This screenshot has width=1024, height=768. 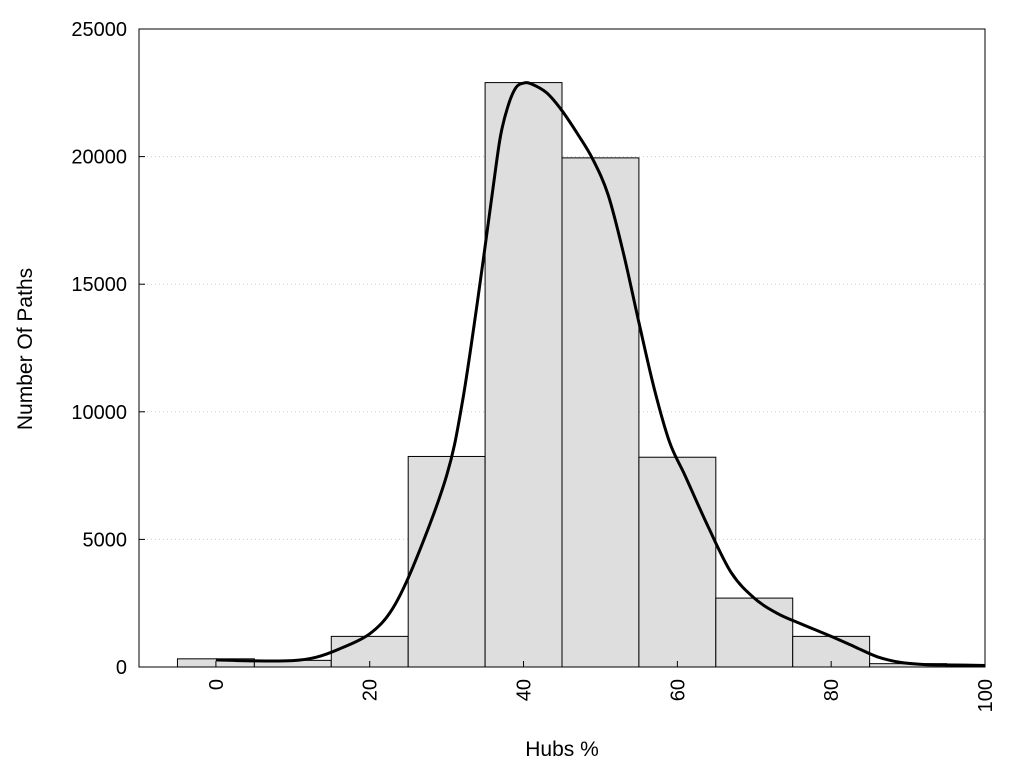 I want to click on x-tick-label: 100, so click(x=986, y=695).